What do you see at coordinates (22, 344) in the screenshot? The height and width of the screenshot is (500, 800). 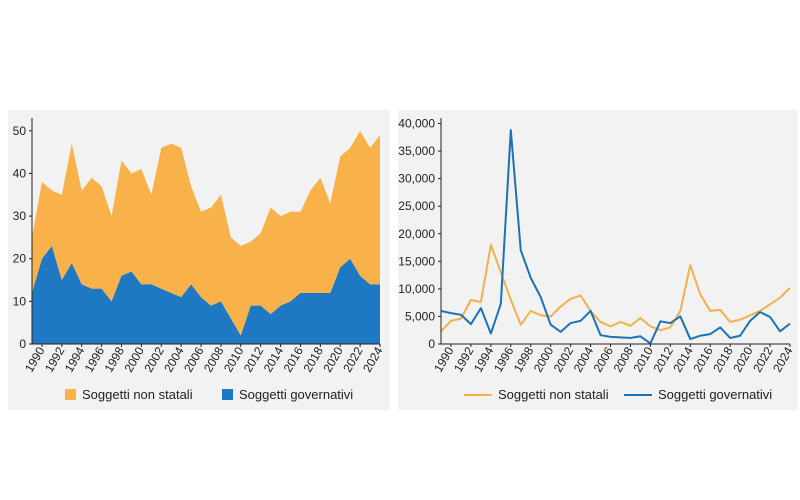 I see `area-y-tick-label: 0` at bounding box center [22, 344].